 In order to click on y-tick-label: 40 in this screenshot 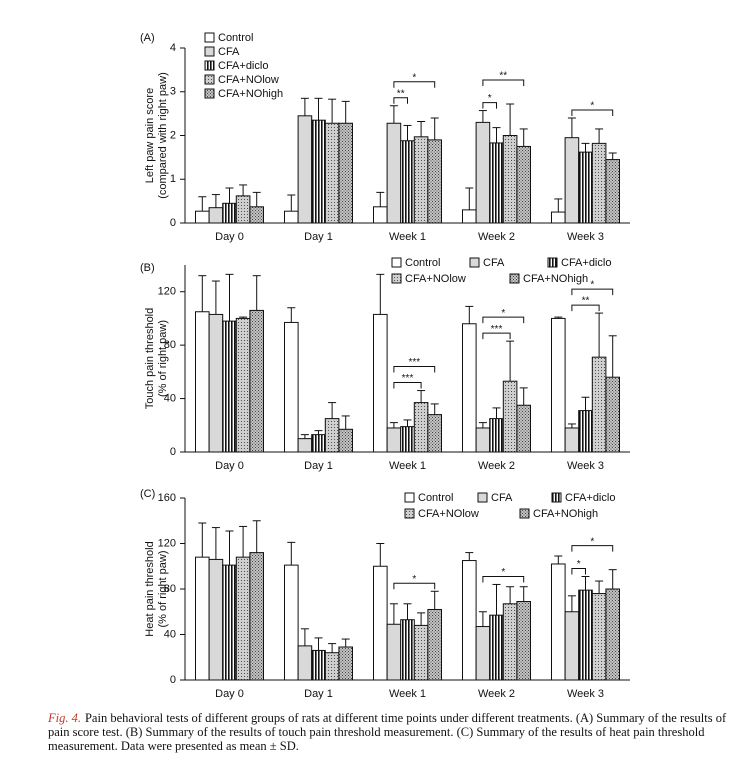, I will do `click(170, 398)`.